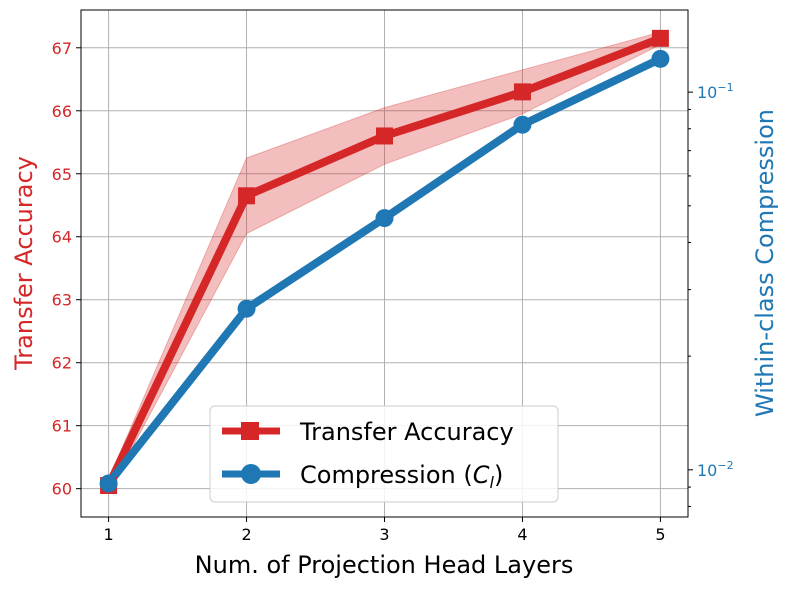  What do you see at coordinates (24, 263) in the screenshot?
I see `left-y-axis-title: Transfer Accuracy` at bounding box center [24, 263].